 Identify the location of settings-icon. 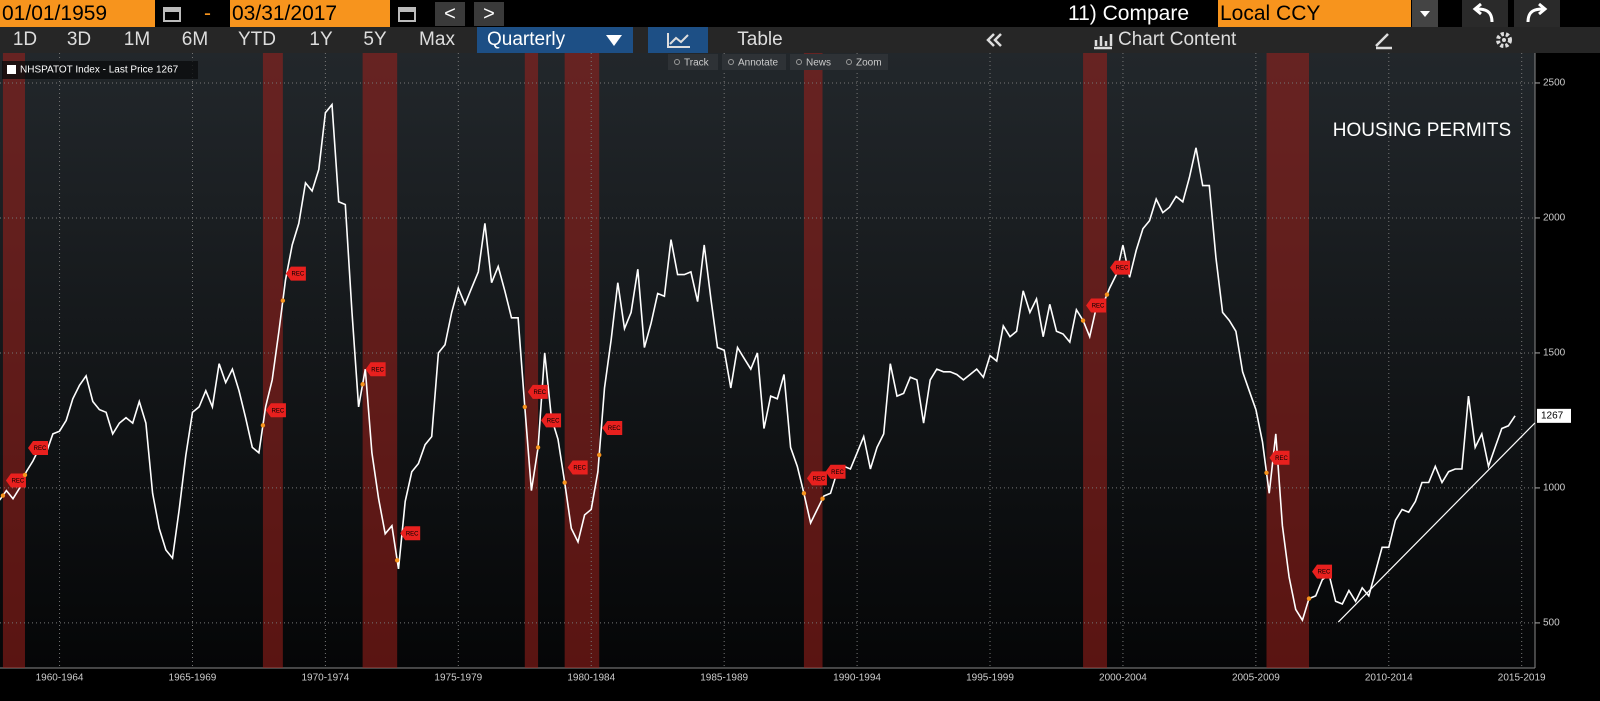
(1504, 40).